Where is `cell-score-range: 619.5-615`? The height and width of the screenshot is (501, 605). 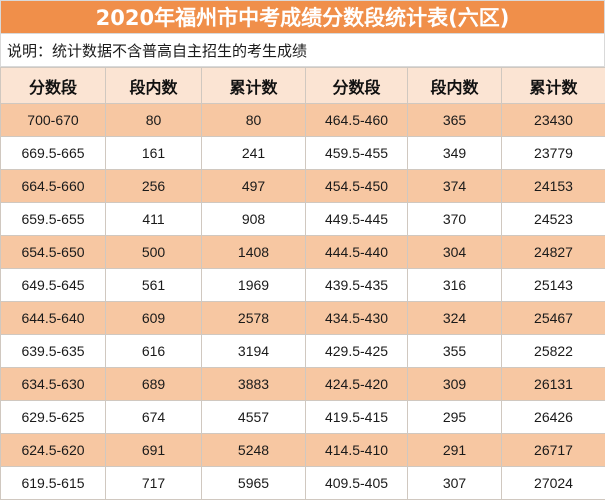 cell-score-range: 619.5-615 is located at coordinates (53, 483).